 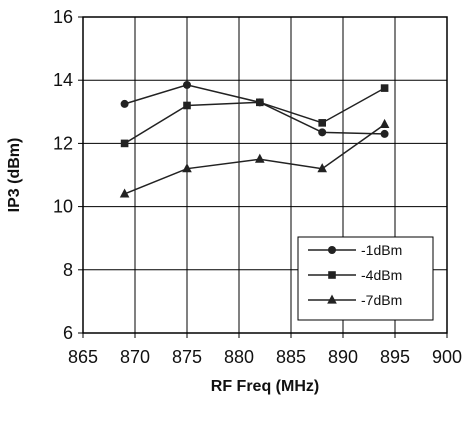 What do you see at coordinates (68, 175) in the screenshot?
I see `y-tick-labels: 6 8 10 12 14 16` at bounding box center [68, 175].